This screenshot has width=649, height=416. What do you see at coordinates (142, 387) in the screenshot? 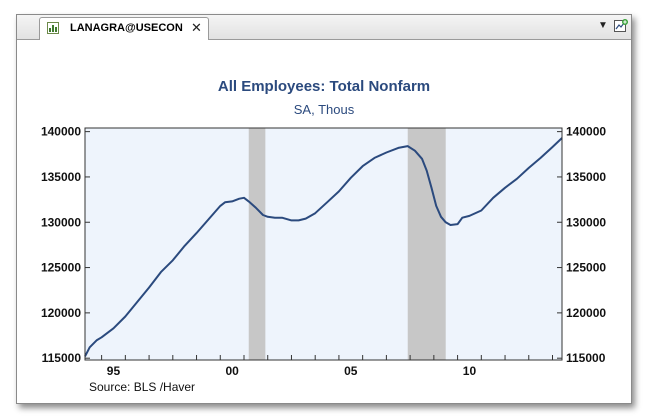
I see `source-note: Source: BLS /Haver` at bounding box center [142, 387].